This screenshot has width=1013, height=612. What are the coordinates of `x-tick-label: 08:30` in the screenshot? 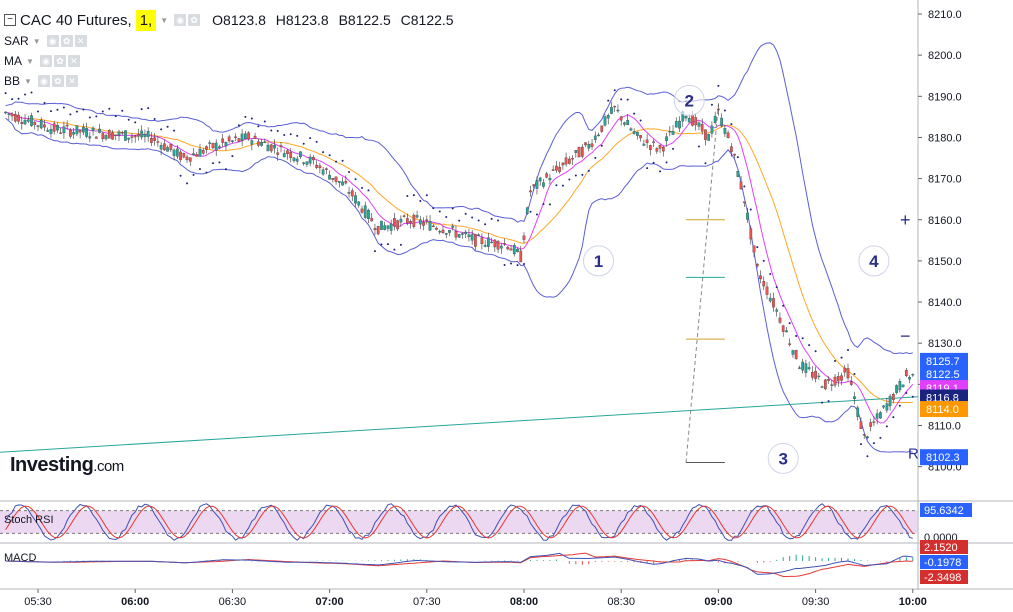 It's located at (621, 602).